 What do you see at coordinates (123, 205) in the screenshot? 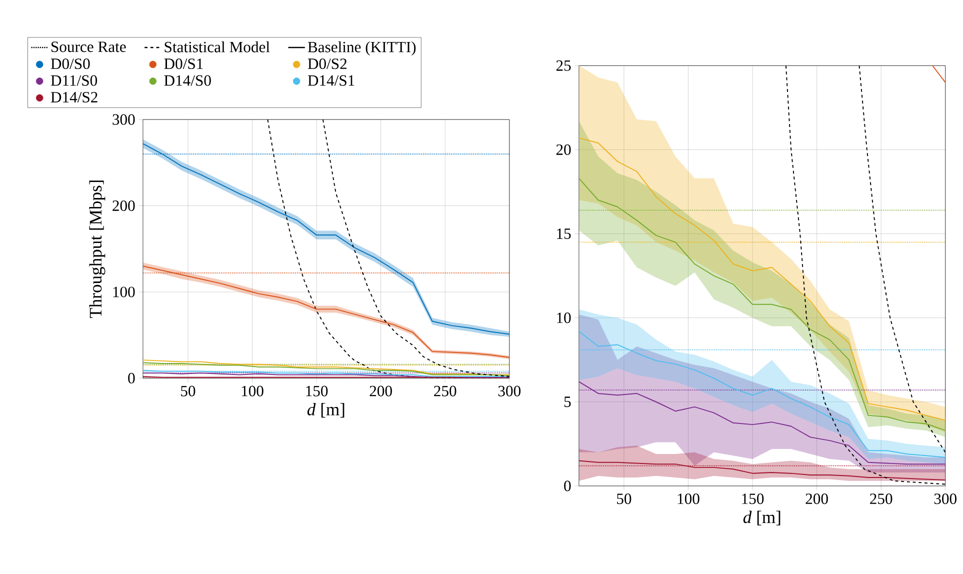
I see `y-tick-label: 200` at bounding box center [123, 205].